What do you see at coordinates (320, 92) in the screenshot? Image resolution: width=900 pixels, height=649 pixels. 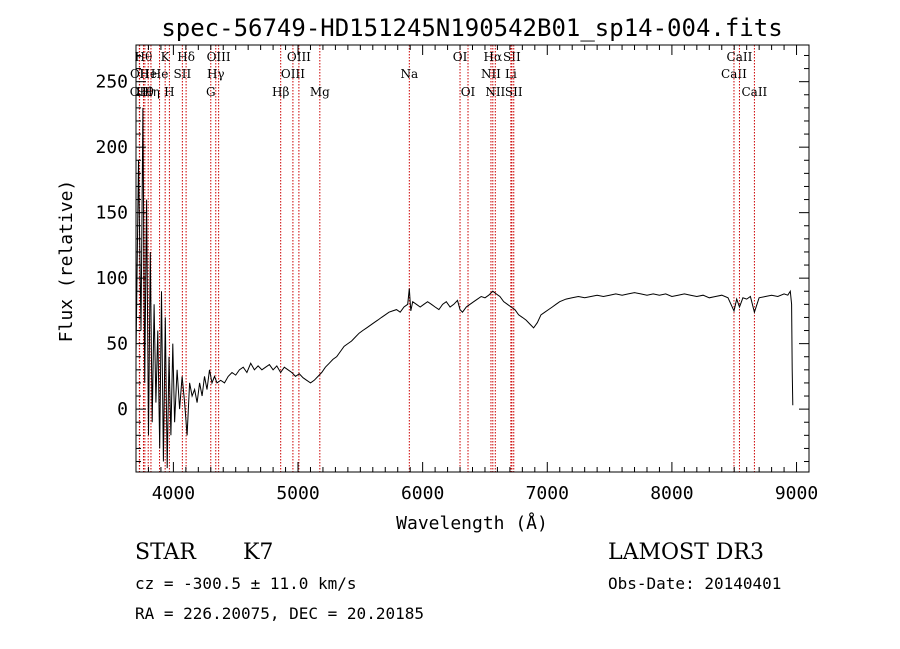 I see `spectral-line-label: Mg` at bounding box center [320, 92].